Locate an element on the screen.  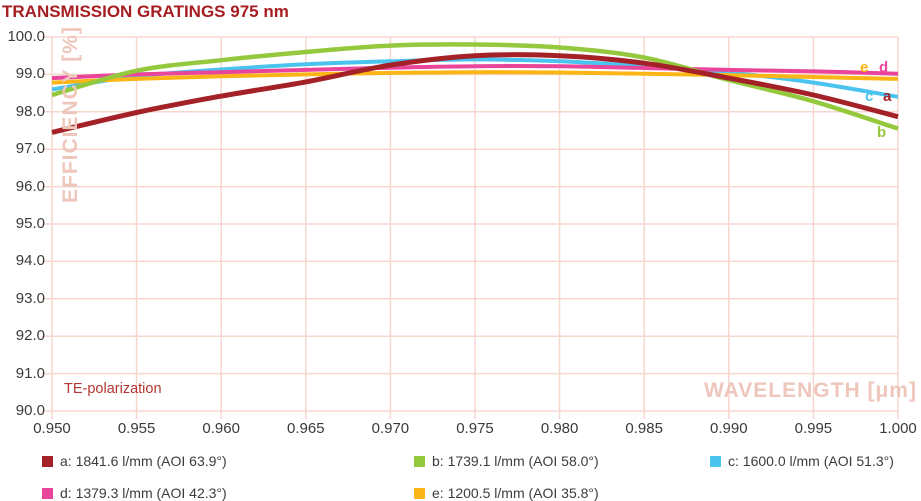
legend-item-e: e: 1200.5 l/mm (AOI 35.8°) is located at coordinates (506, 493).